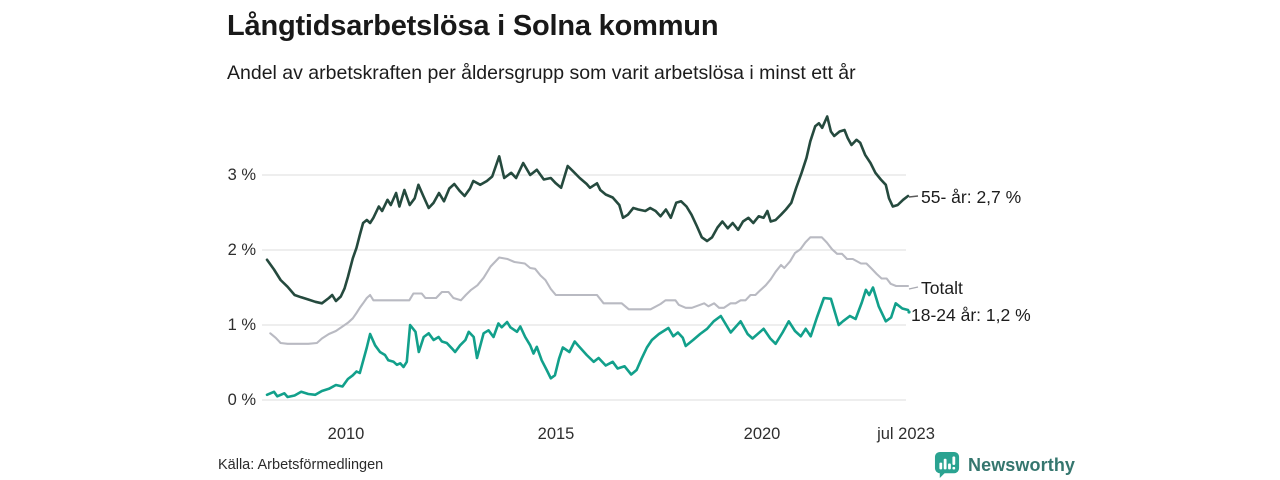 This screenshot has height=480, width=1280. I want to click on series-end-label-18-24: 18-24 år: 1,2 %, so click(971, 315).